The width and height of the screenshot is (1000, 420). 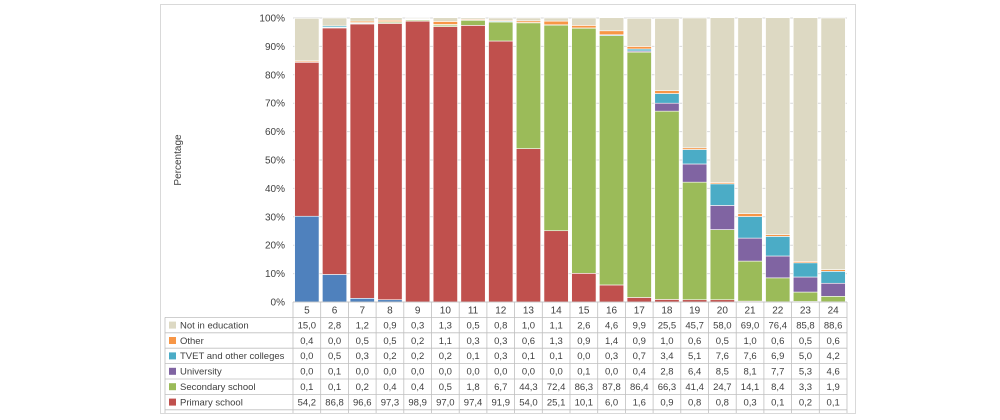 I want to click on data-label: 6,0, so click(x=611, y=402).